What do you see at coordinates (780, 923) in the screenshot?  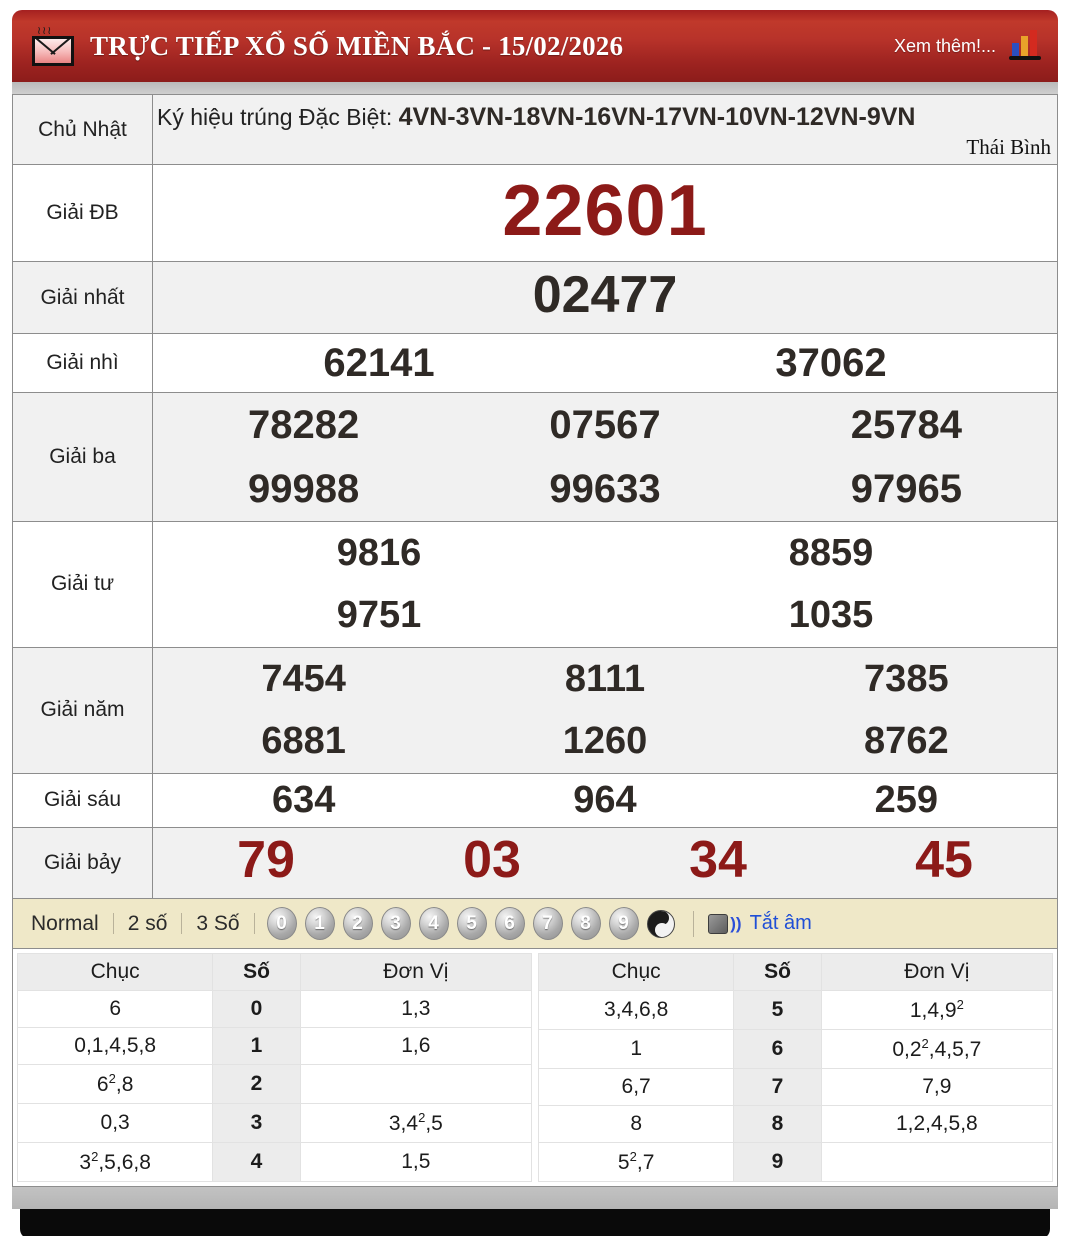 I see `mute-label: Tắt âm` at bounding box center [780, 923].